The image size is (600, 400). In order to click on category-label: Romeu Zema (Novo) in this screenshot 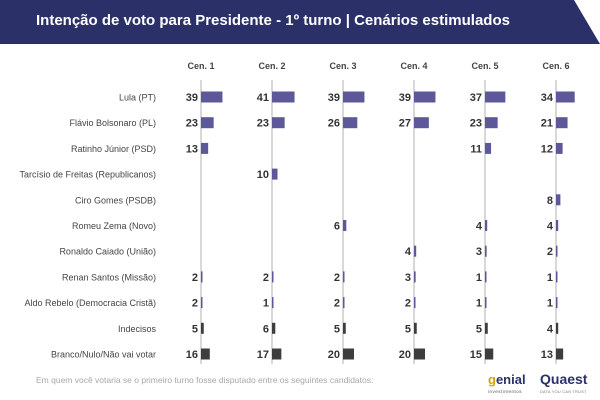, I will do `click(114, 226)`.